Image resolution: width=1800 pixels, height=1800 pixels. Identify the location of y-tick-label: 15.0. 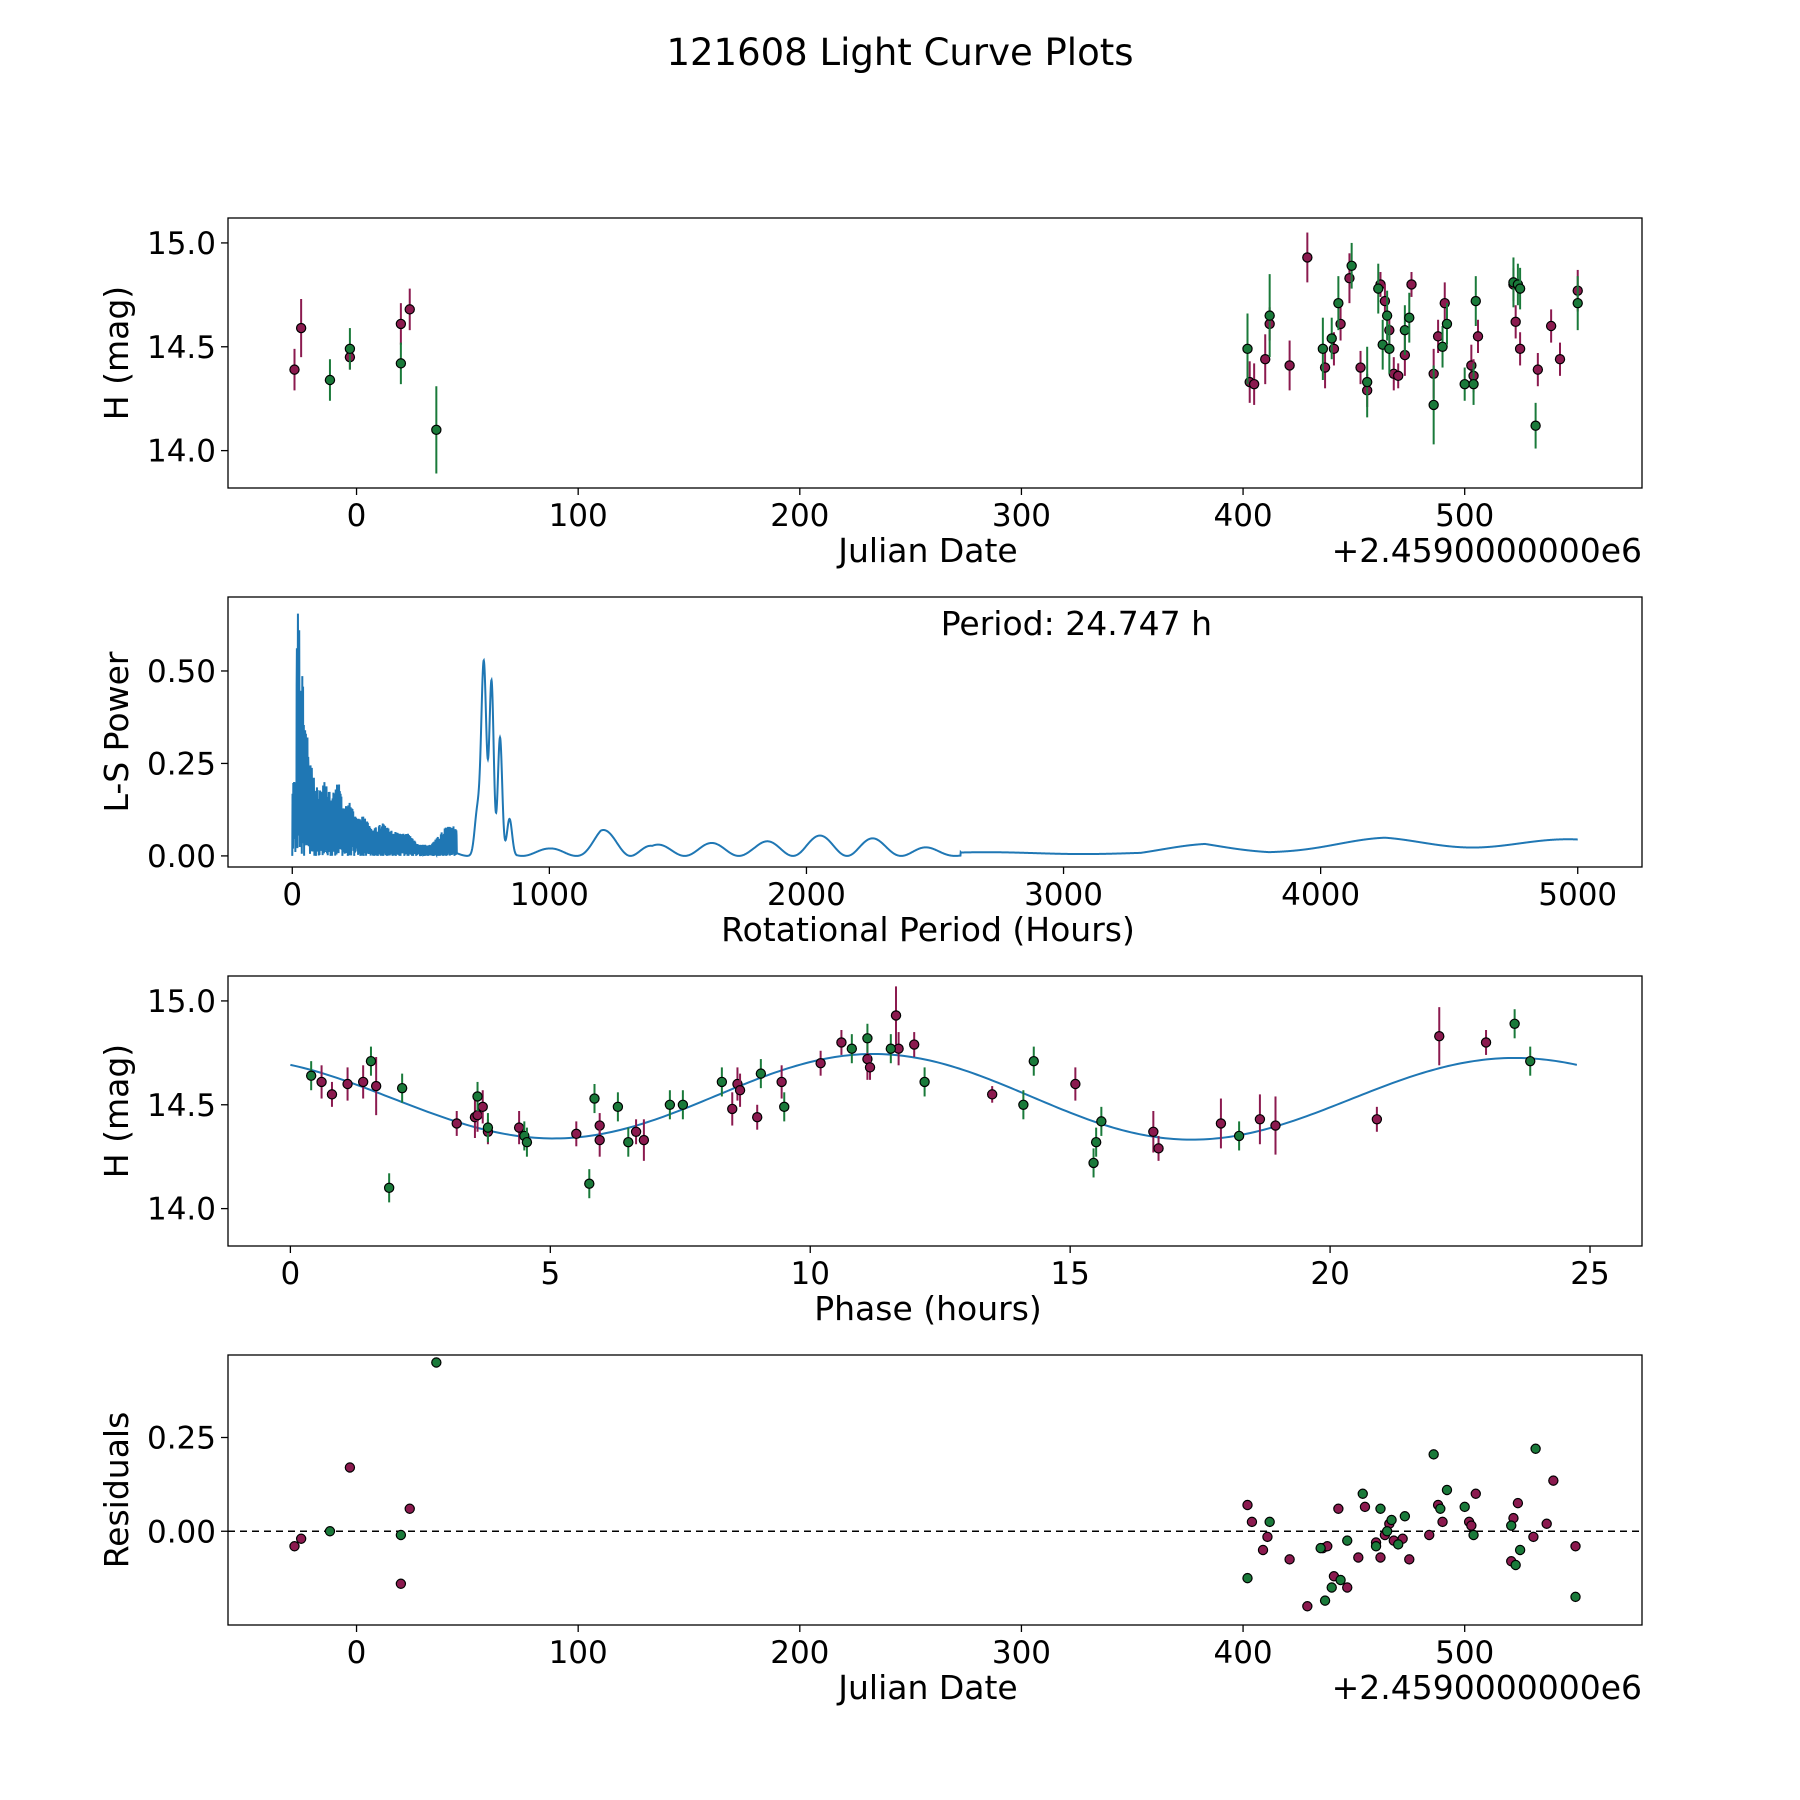
(181, 244).